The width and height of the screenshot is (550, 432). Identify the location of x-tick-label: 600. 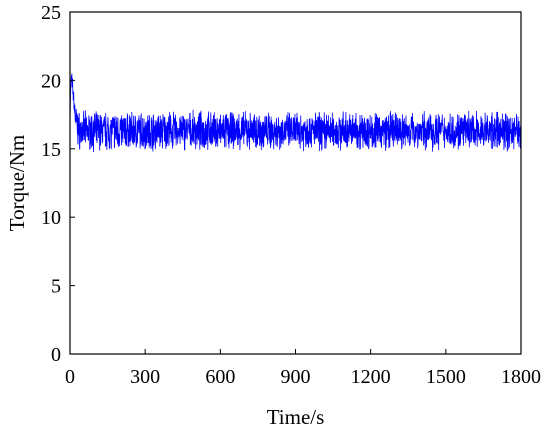
(220, 377).